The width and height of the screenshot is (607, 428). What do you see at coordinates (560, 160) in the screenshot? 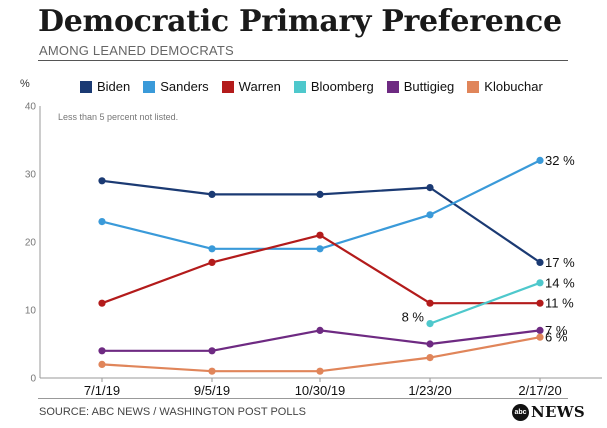
I see `end-label-sanders: 32 %` at bounding box center [560, 160].